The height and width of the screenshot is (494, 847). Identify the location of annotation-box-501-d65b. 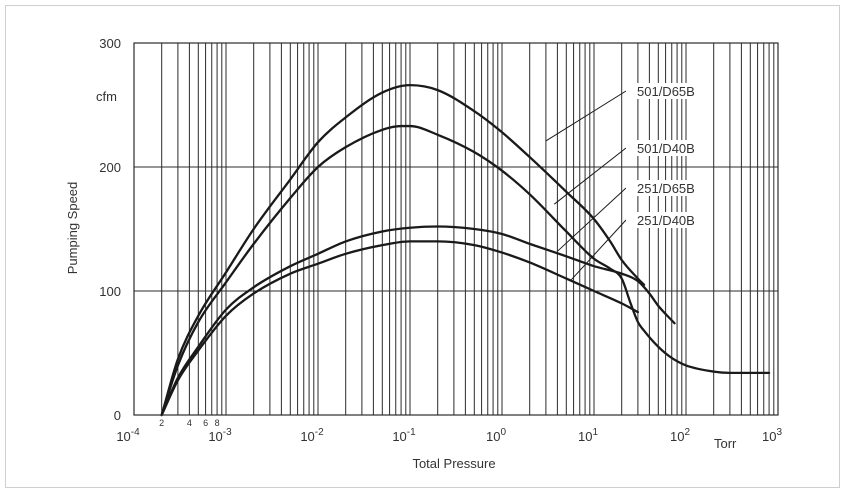
(669, 91).